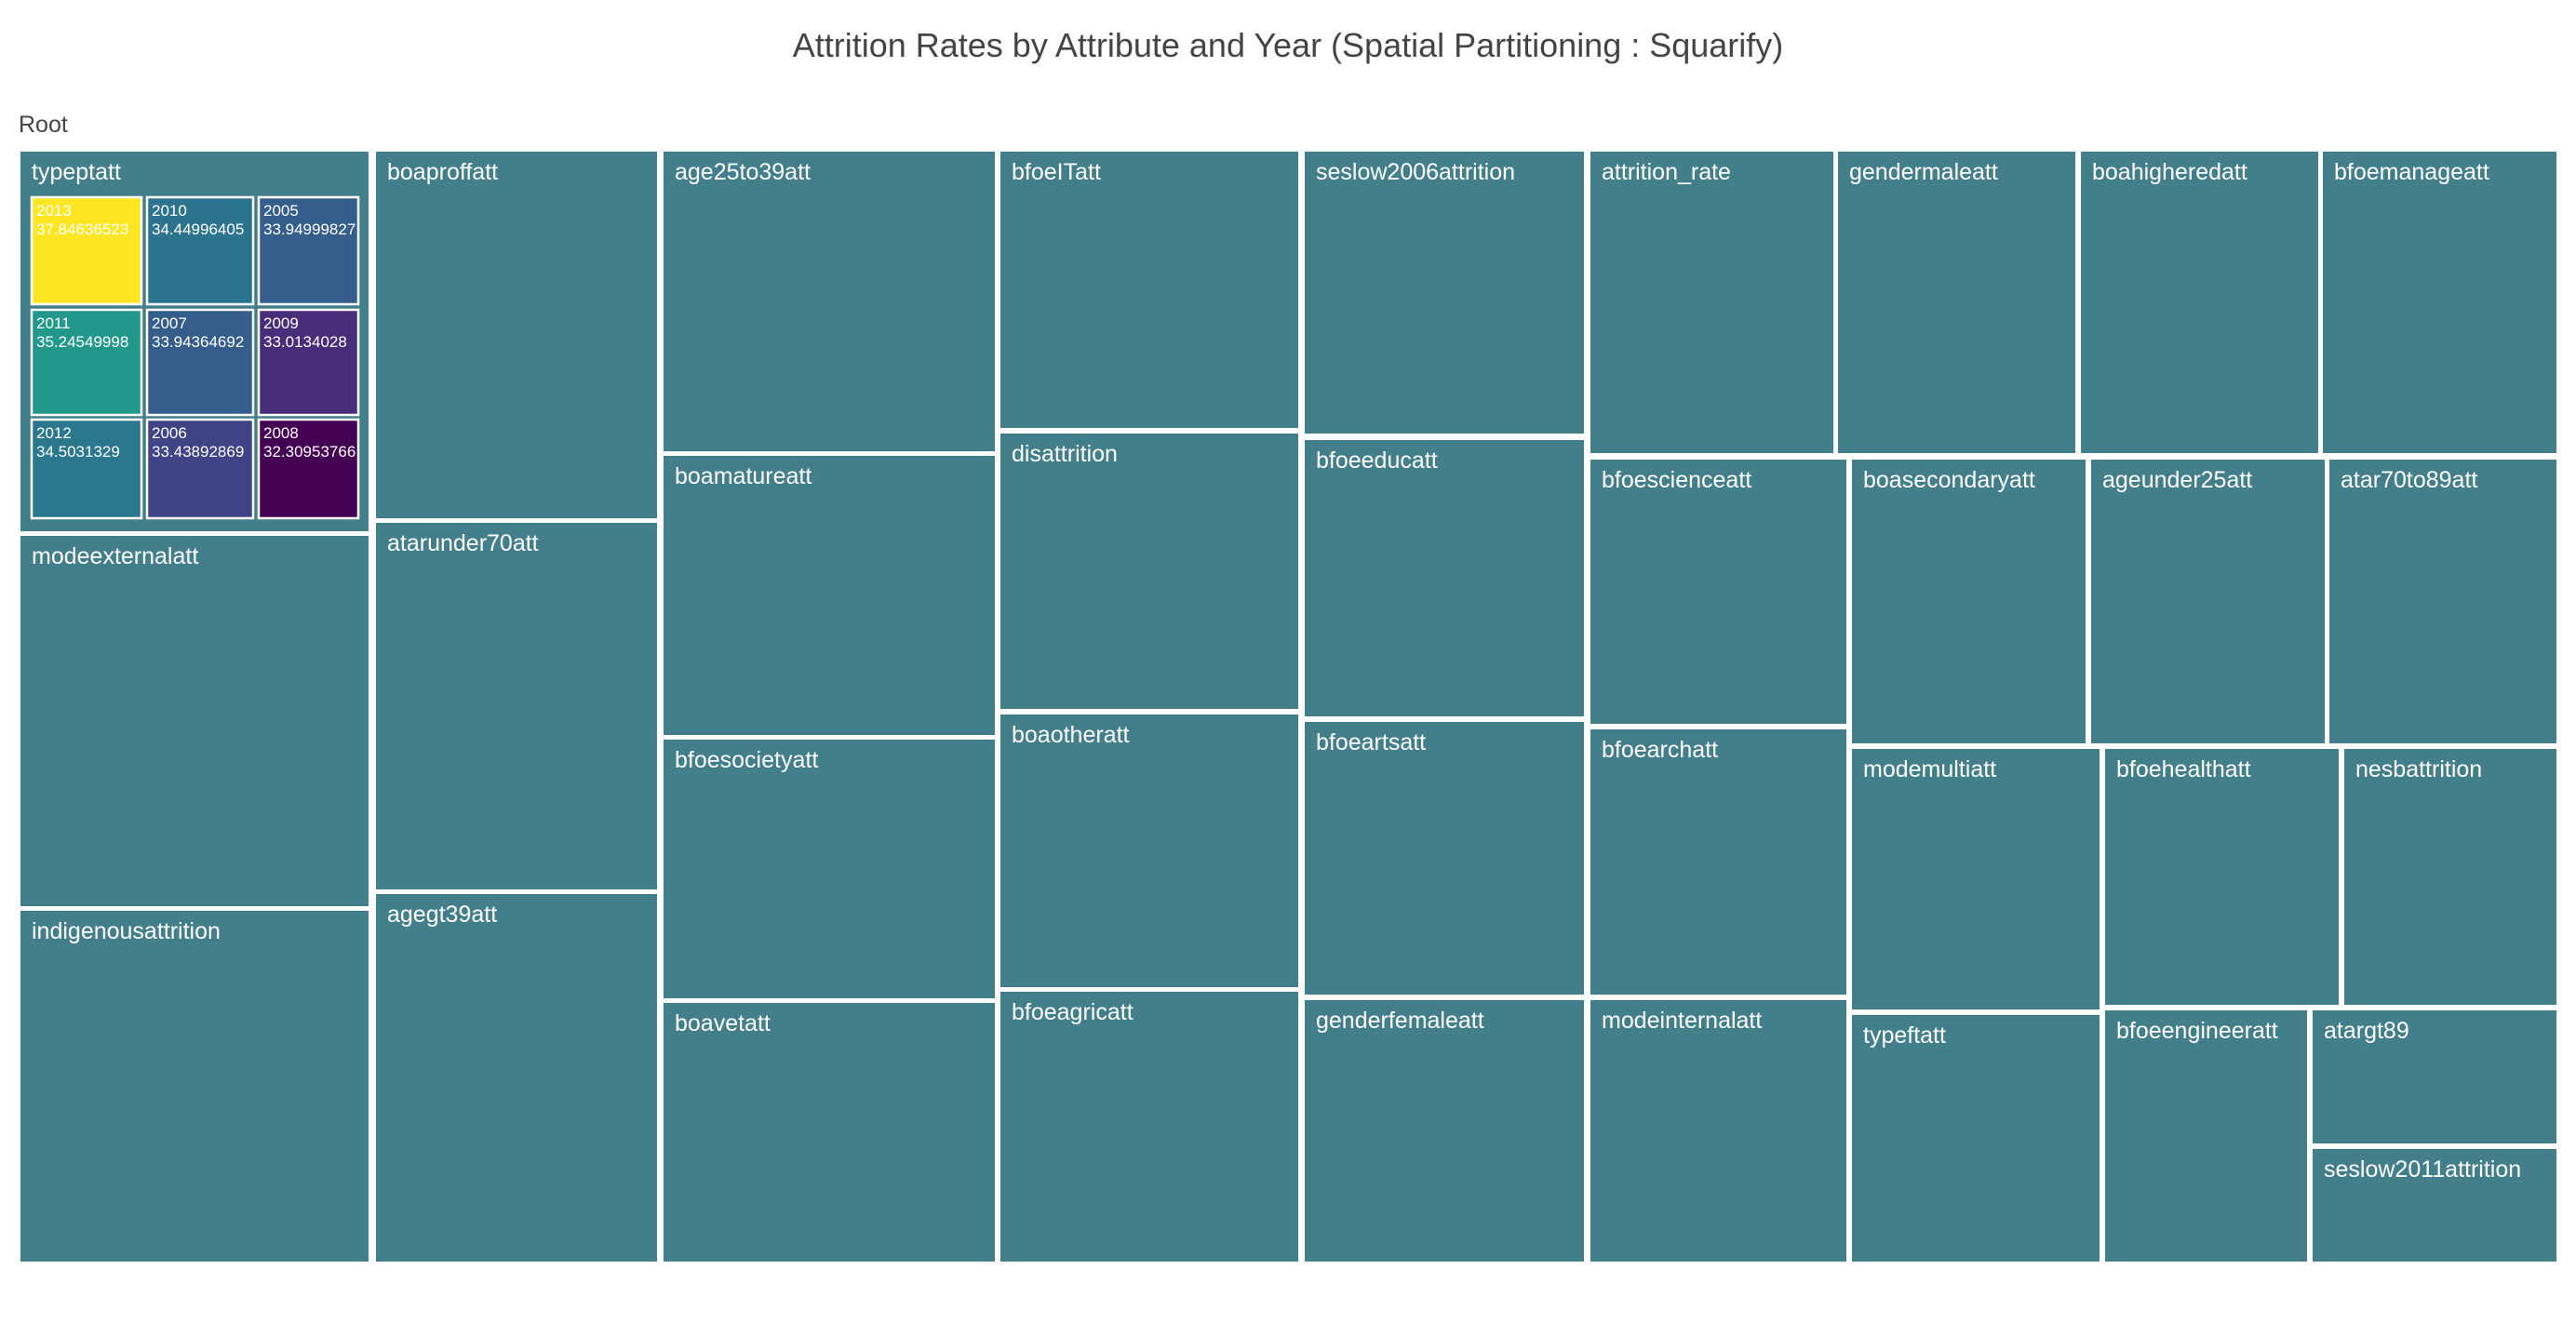  Describe the element at coordinates (2442, 601) in the screenshot. I see `tile-atar70to89att` at that location.